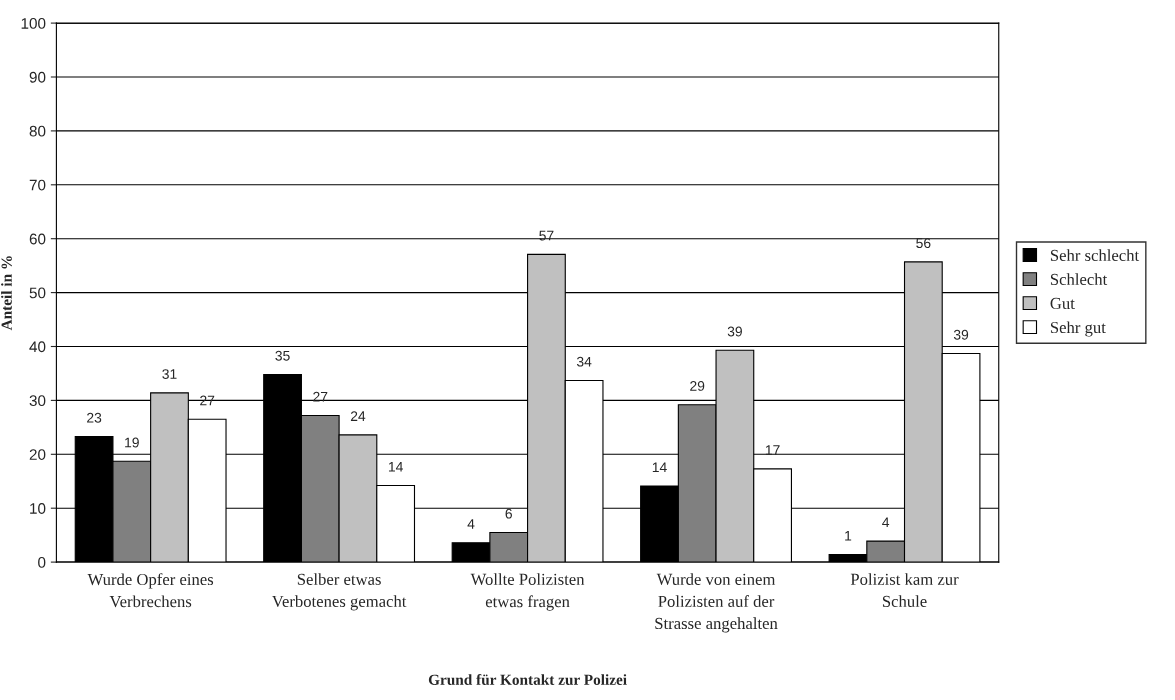 The width and height of the screenshot is (1175, 700). I want to click on y-tick-label: 40, so click(37, 347).